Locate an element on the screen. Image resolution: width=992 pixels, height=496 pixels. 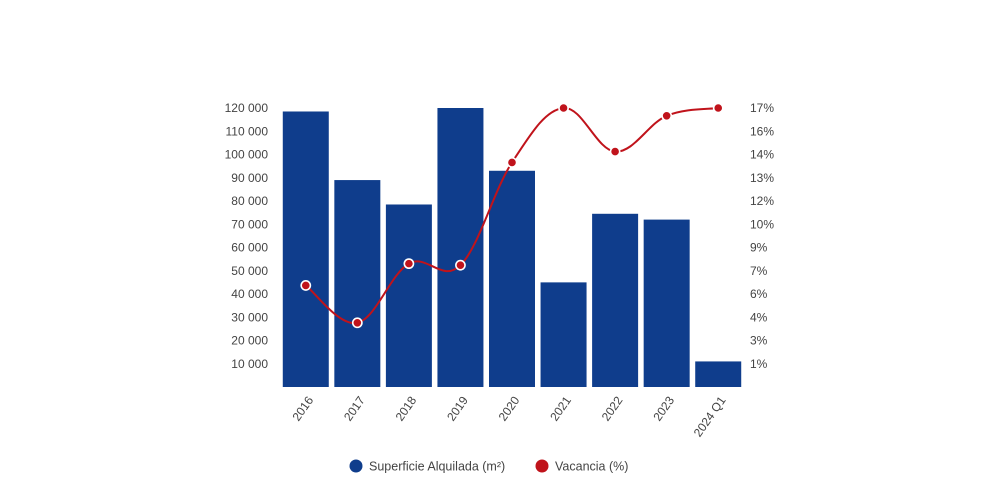
right-tick-label: 7% is located at coordinates (759, 271).